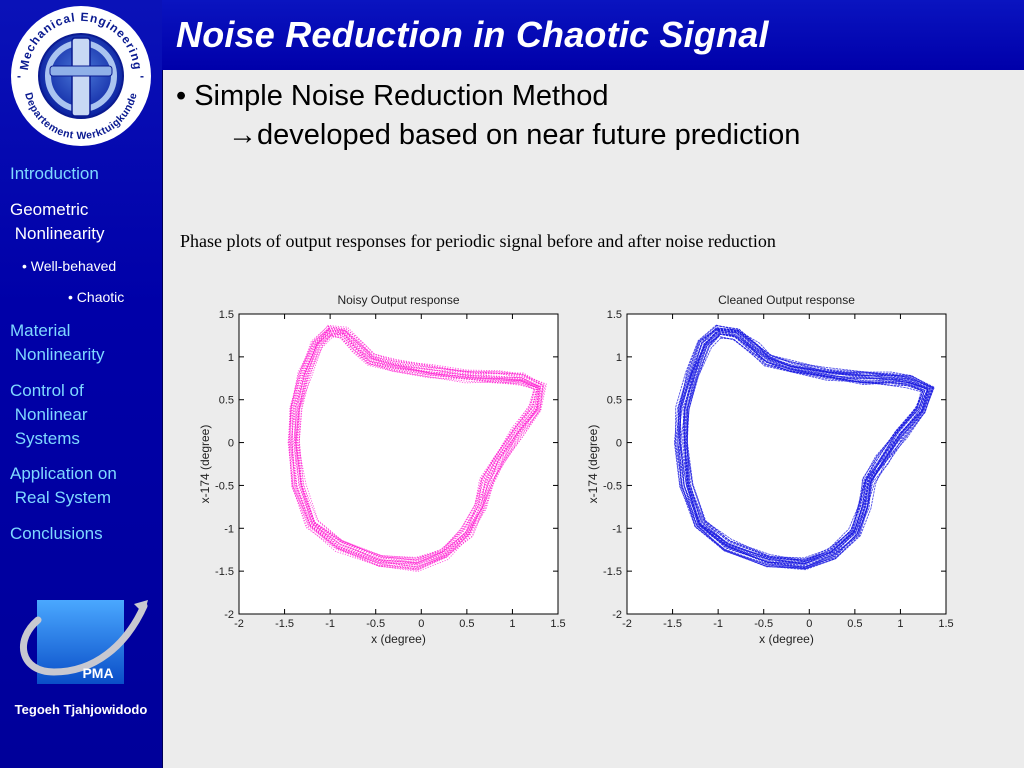 The width and height of the screenshot is (1024, 768). Describe the element at coordinates (401, 96) in the screenshot. I see `bullet-text: Simple Noise Reduction Method` at that location.